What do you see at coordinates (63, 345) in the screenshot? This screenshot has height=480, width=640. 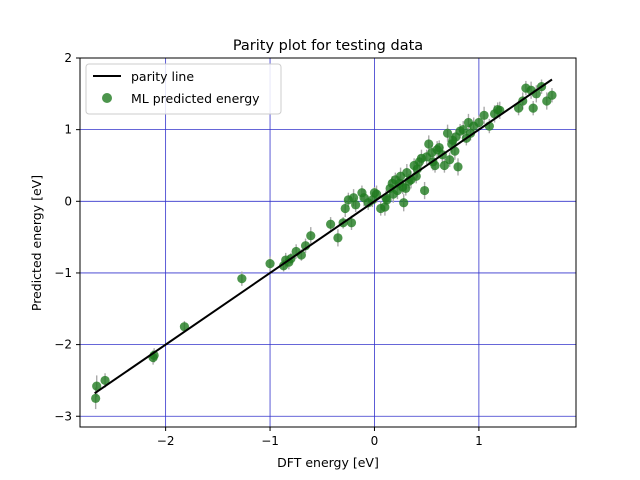 I see `y-tick-label: −2` at bounding box center [63, 345].